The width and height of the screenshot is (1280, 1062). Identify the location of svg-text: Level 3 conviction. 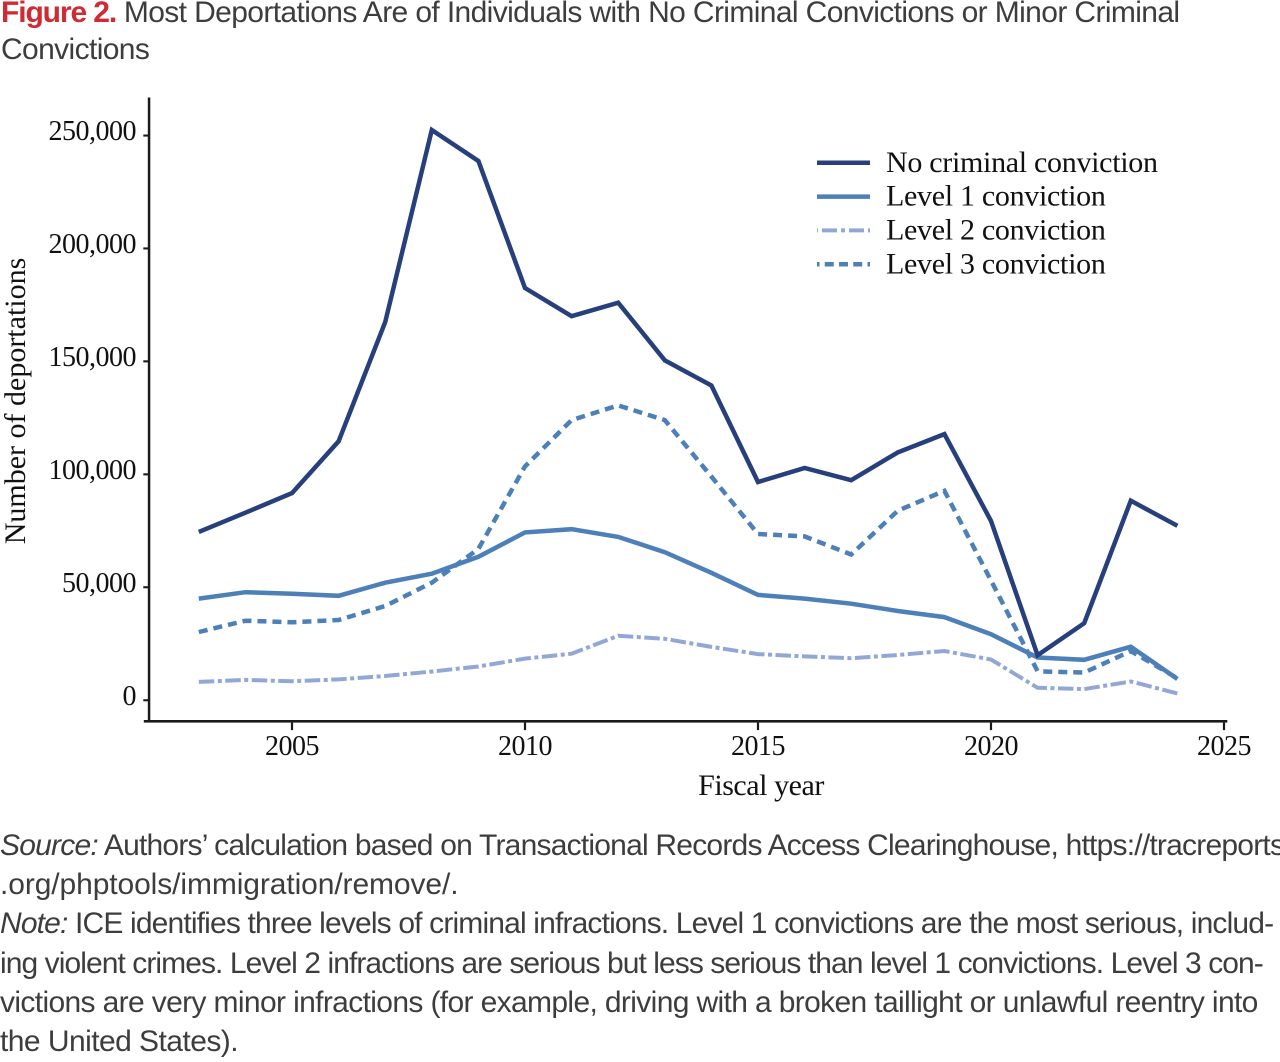
(996, 263).